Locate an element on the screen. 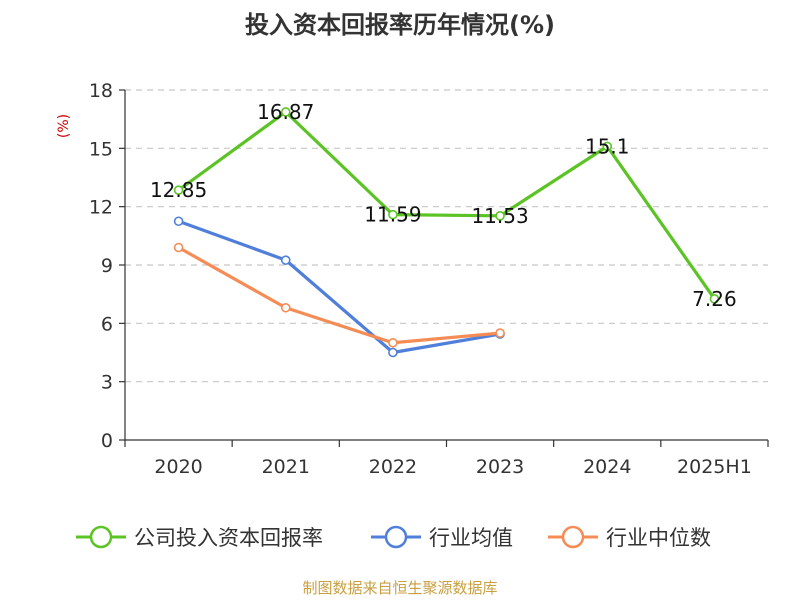 This screenshot has width=800, height=600. legend-label: 公司投入资本回报率 is located at coordinates (228, 538).